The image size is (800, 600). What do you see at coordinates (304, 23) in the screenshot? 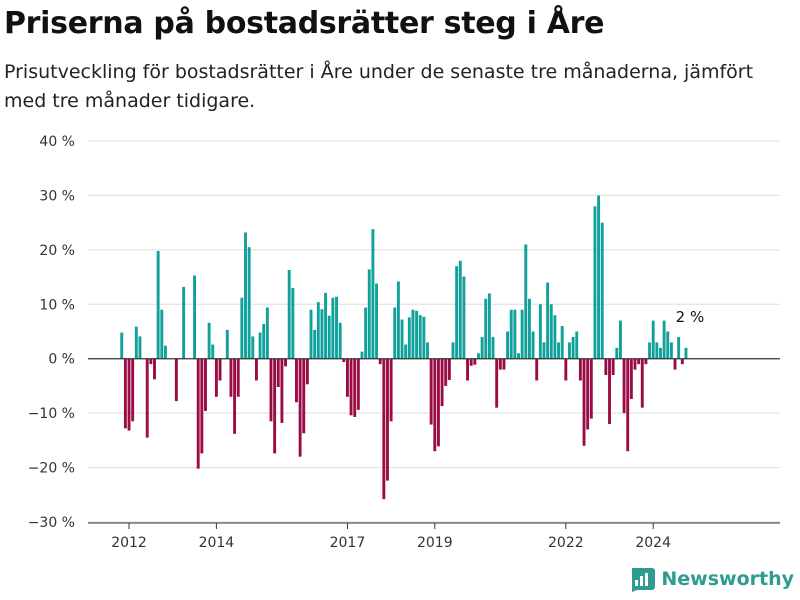
I see `chart-title: Priserna på bostadsrätter steg i Åre` at bounding box center [304, 23].